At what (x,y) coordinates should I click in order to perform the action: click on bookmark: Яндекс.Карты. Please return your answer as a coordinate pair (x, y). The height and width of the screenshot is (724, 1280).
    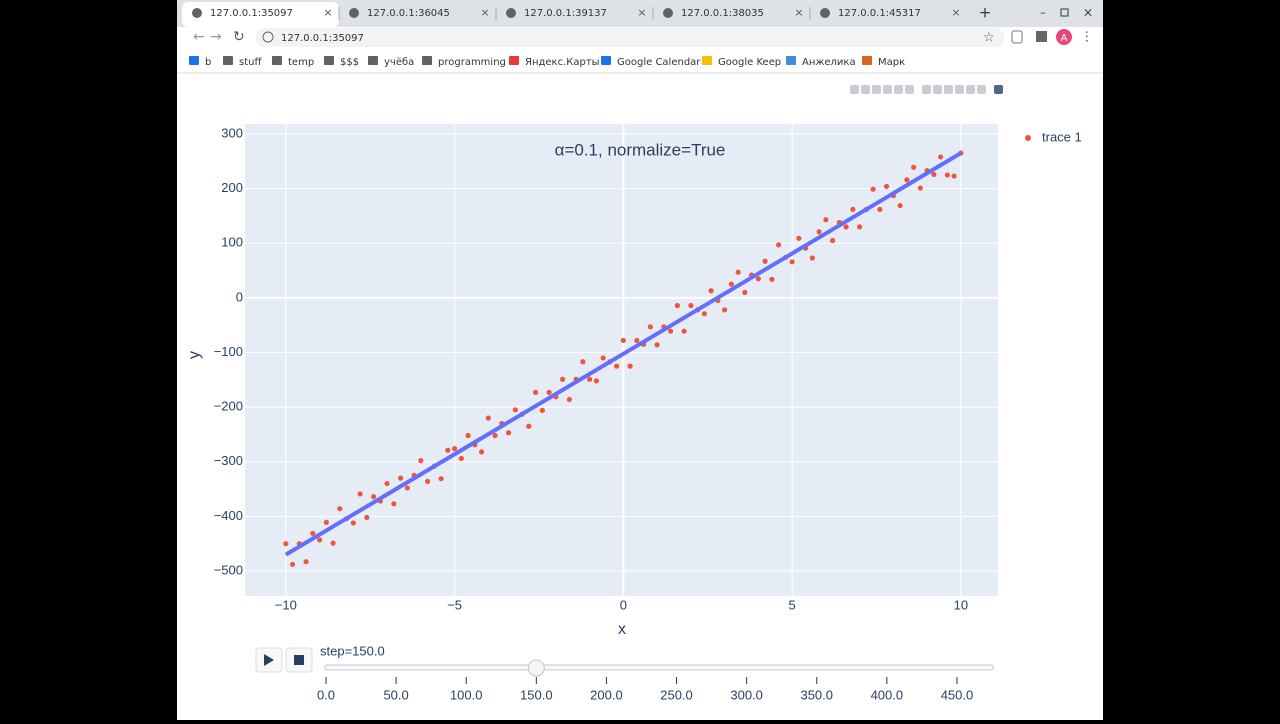
    Looking at the image, I should click on (562, 62).